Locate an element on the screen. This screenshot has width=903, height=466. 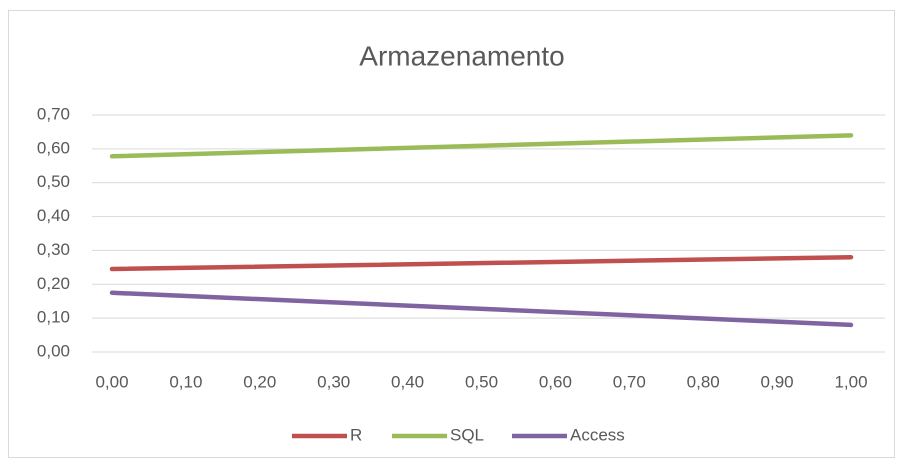
y-tick-label: 0,50 is located at coordinates (53, 181).